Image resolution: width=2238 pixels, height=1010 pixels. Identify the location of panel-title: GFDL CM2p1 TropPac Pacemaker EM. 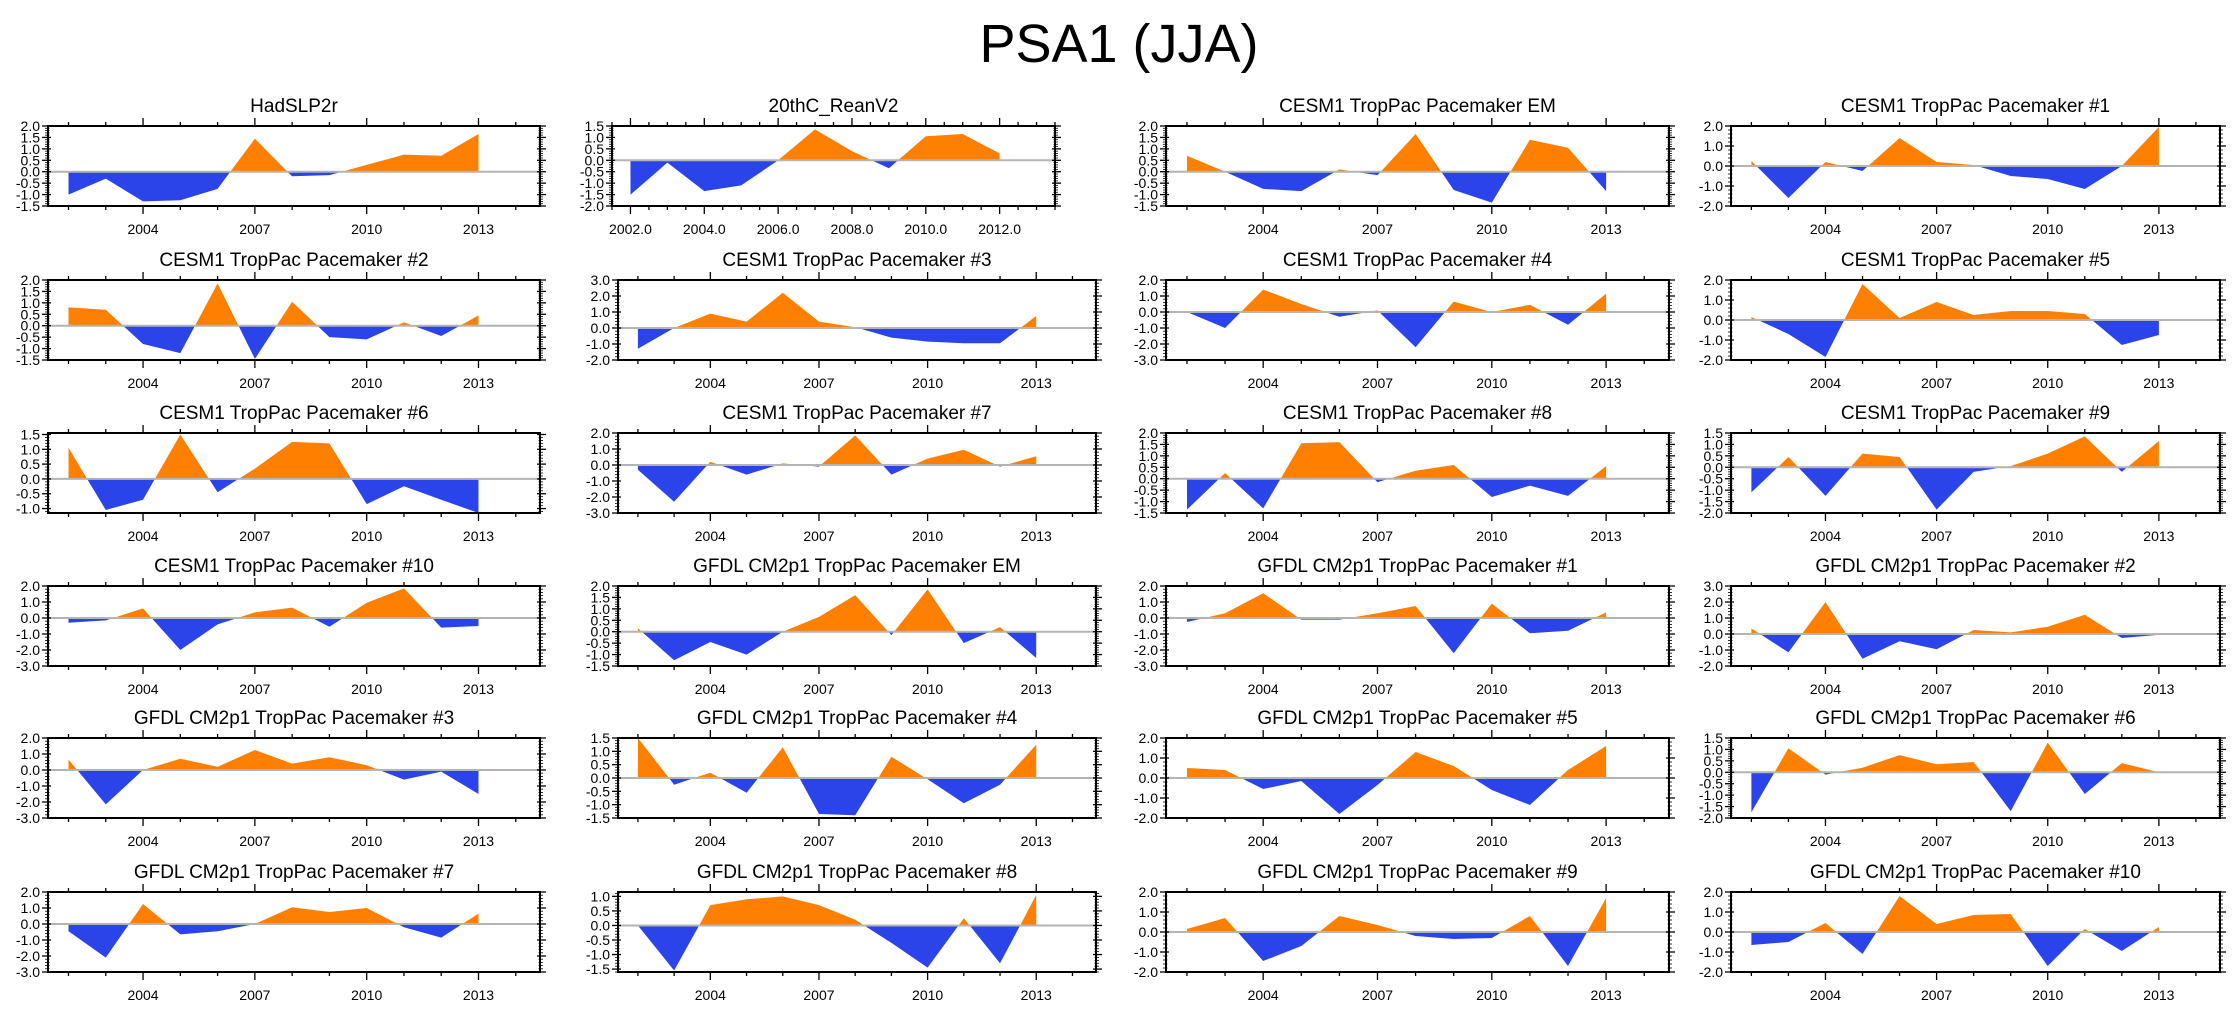
(857, 566).